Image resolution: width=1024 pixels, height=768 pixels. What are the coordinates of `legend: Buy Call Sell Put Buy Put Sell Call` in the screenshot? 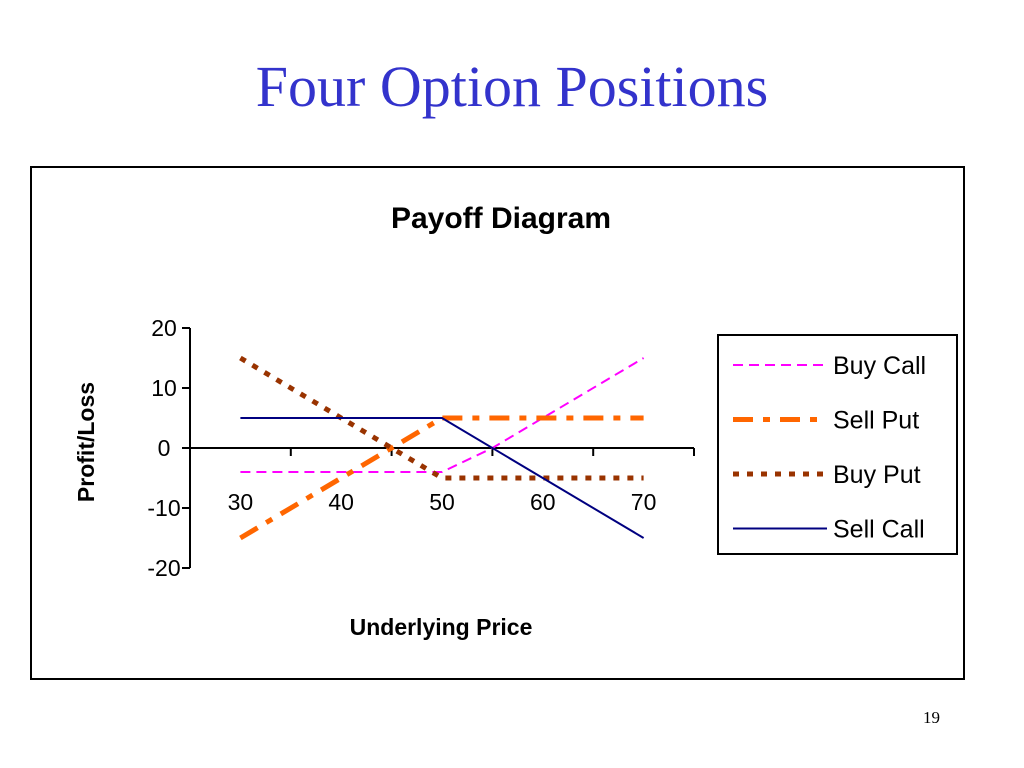 It's located at (837, 444).